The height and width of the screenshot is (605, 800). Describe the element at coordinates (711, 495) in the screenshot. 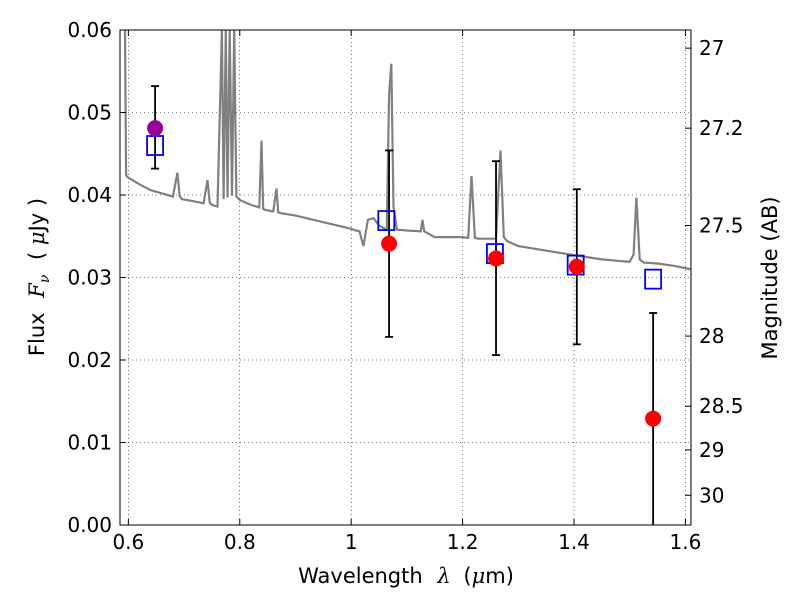

I see `y2-tick-label: 30` at that location.